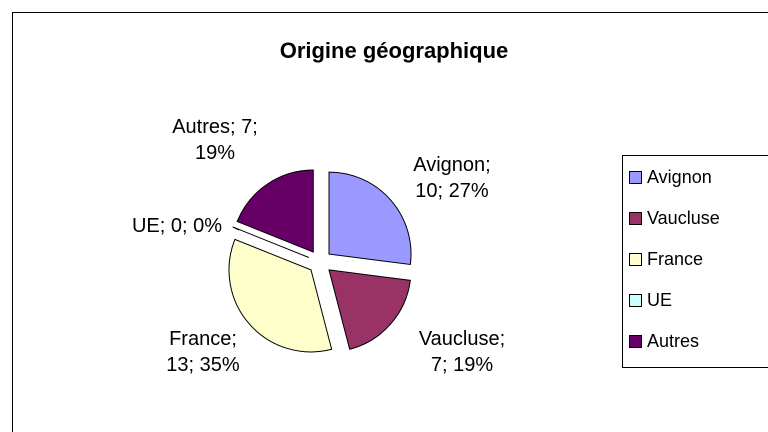 This screenshot has width=768, height=432. What do you see at coordinates (203, 352) in the screenshot?
I see `data-label: France; 13; 35%` at bounding box center [203, 352].